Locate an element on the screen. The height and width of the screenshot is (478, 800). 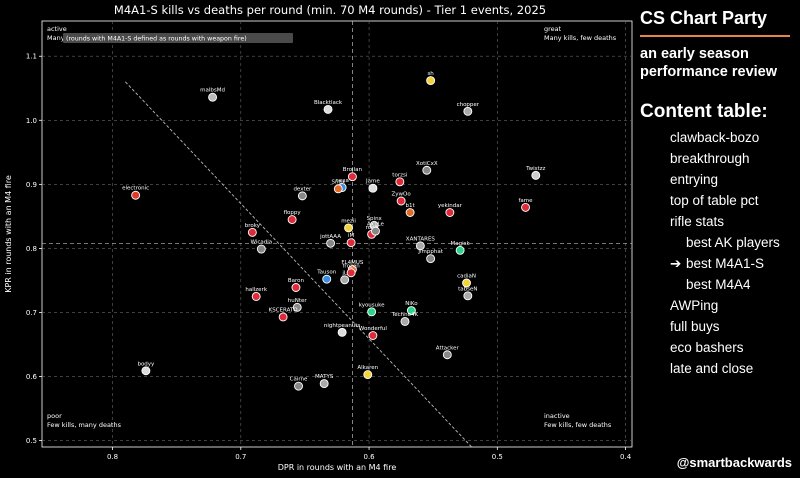
toc-item: AWPing is located at coordinates (719, 305).